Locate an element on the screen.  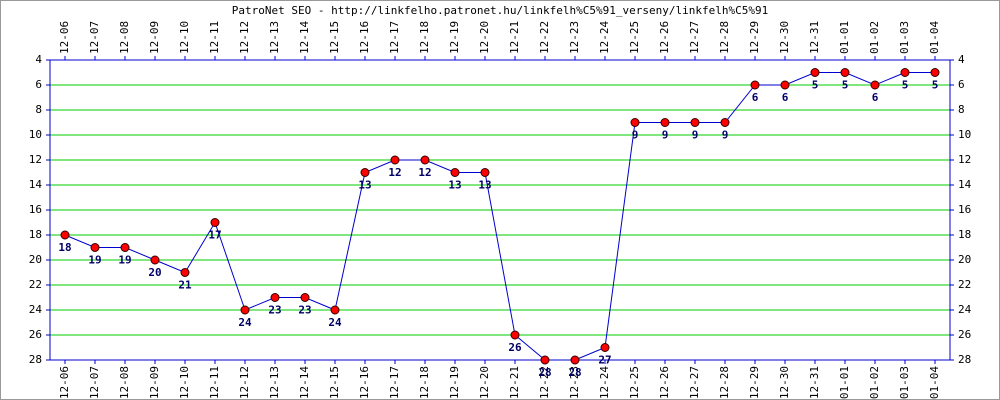
y-tick-label: 24 is located at coordinates (36, 309).